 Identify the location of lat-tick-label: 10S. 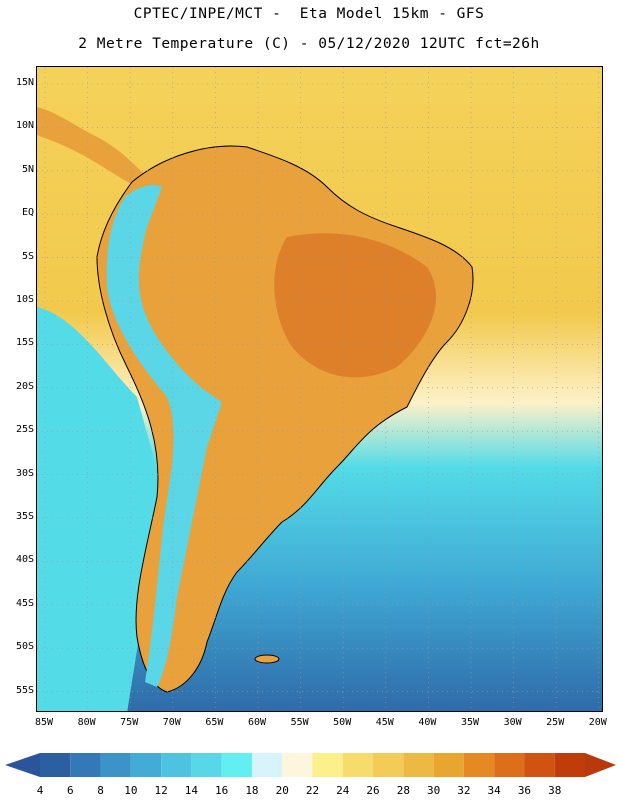
(24, 299).